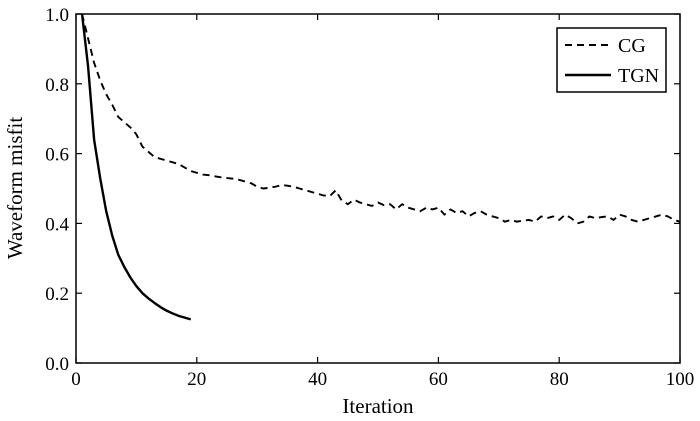 The image size is (700, 421). I want to click on series-line-tgn, so click(136, 167).